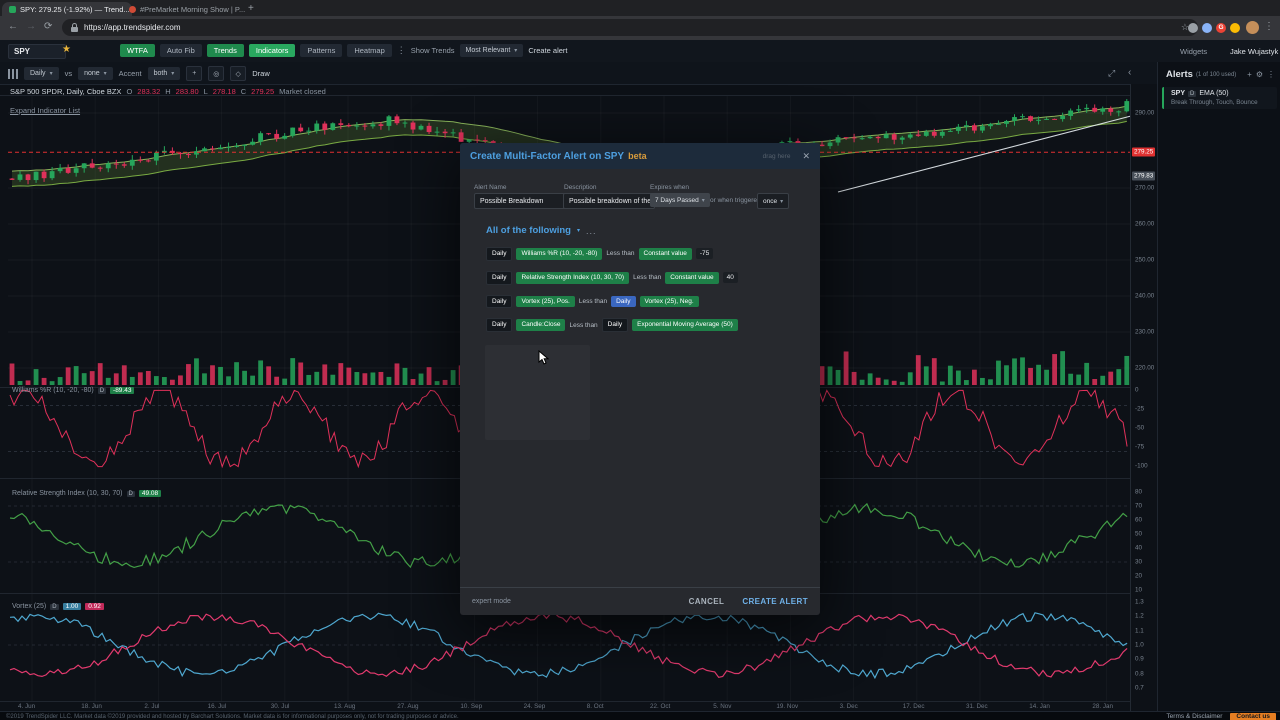 This screenshot has height=720, width=1280. Describe the element at coordinates (102, 390) in the screenshot. I see `indicator-timeframe-chip: D` at that location.